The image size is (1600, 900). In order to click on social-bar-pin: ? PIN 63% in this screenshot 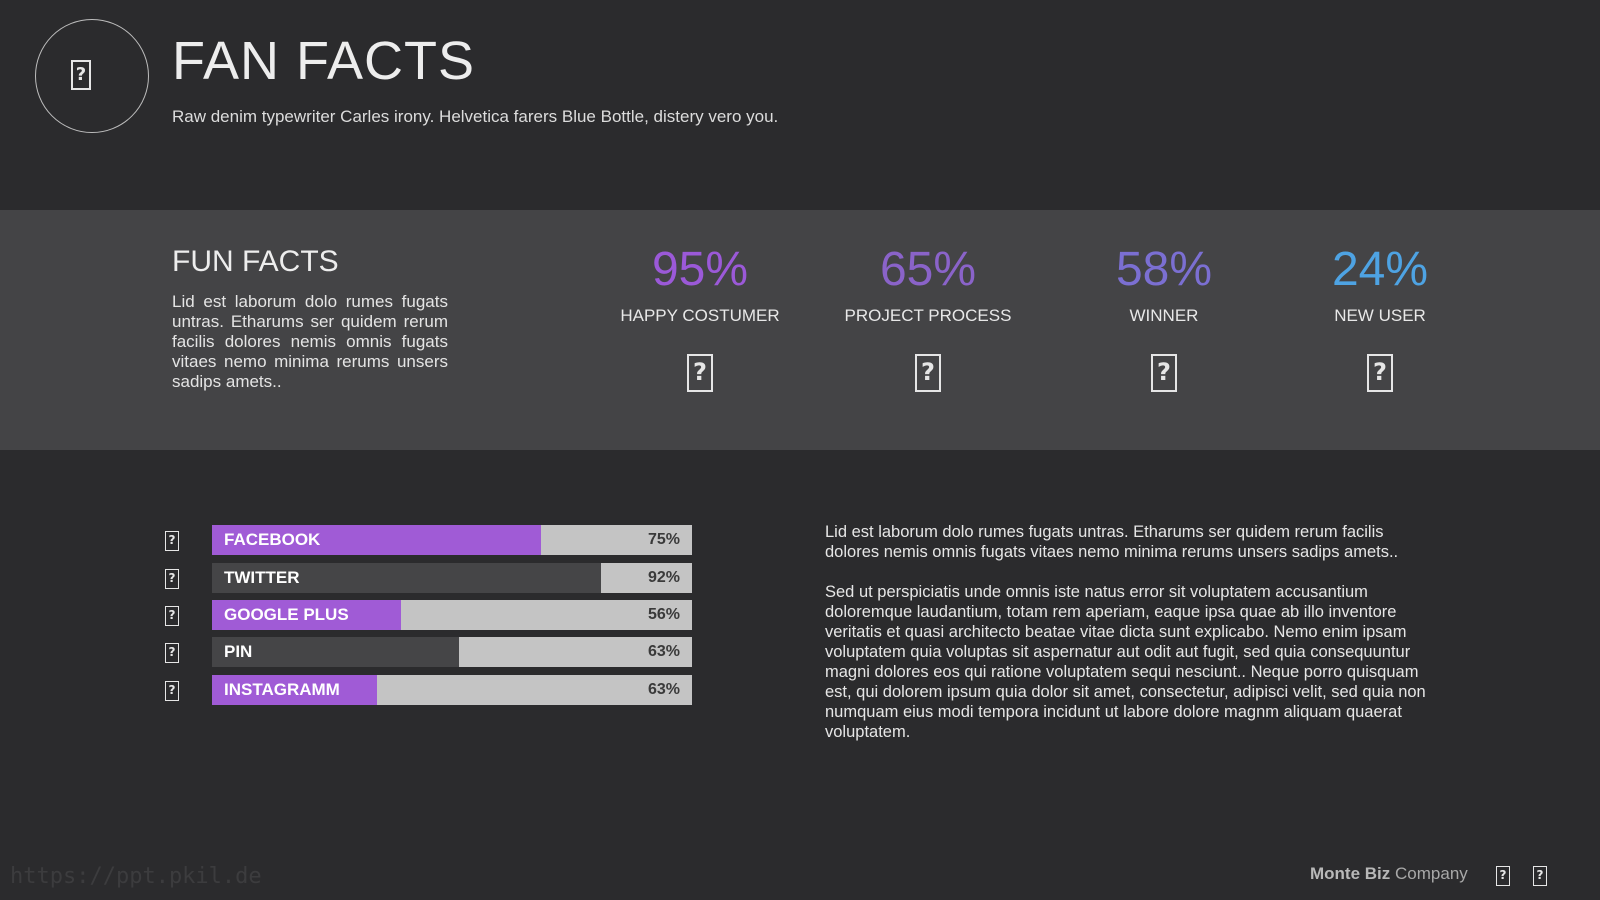, I will do `click(430, 652)`.